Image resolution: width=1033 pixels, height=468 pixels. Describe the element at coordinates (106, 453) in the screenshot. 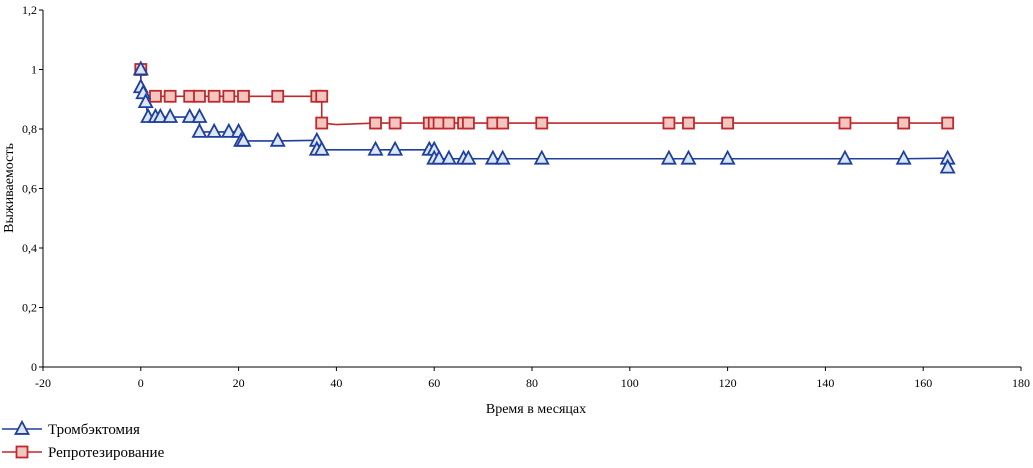

I see `legend-label: Репротезирование` at that location.